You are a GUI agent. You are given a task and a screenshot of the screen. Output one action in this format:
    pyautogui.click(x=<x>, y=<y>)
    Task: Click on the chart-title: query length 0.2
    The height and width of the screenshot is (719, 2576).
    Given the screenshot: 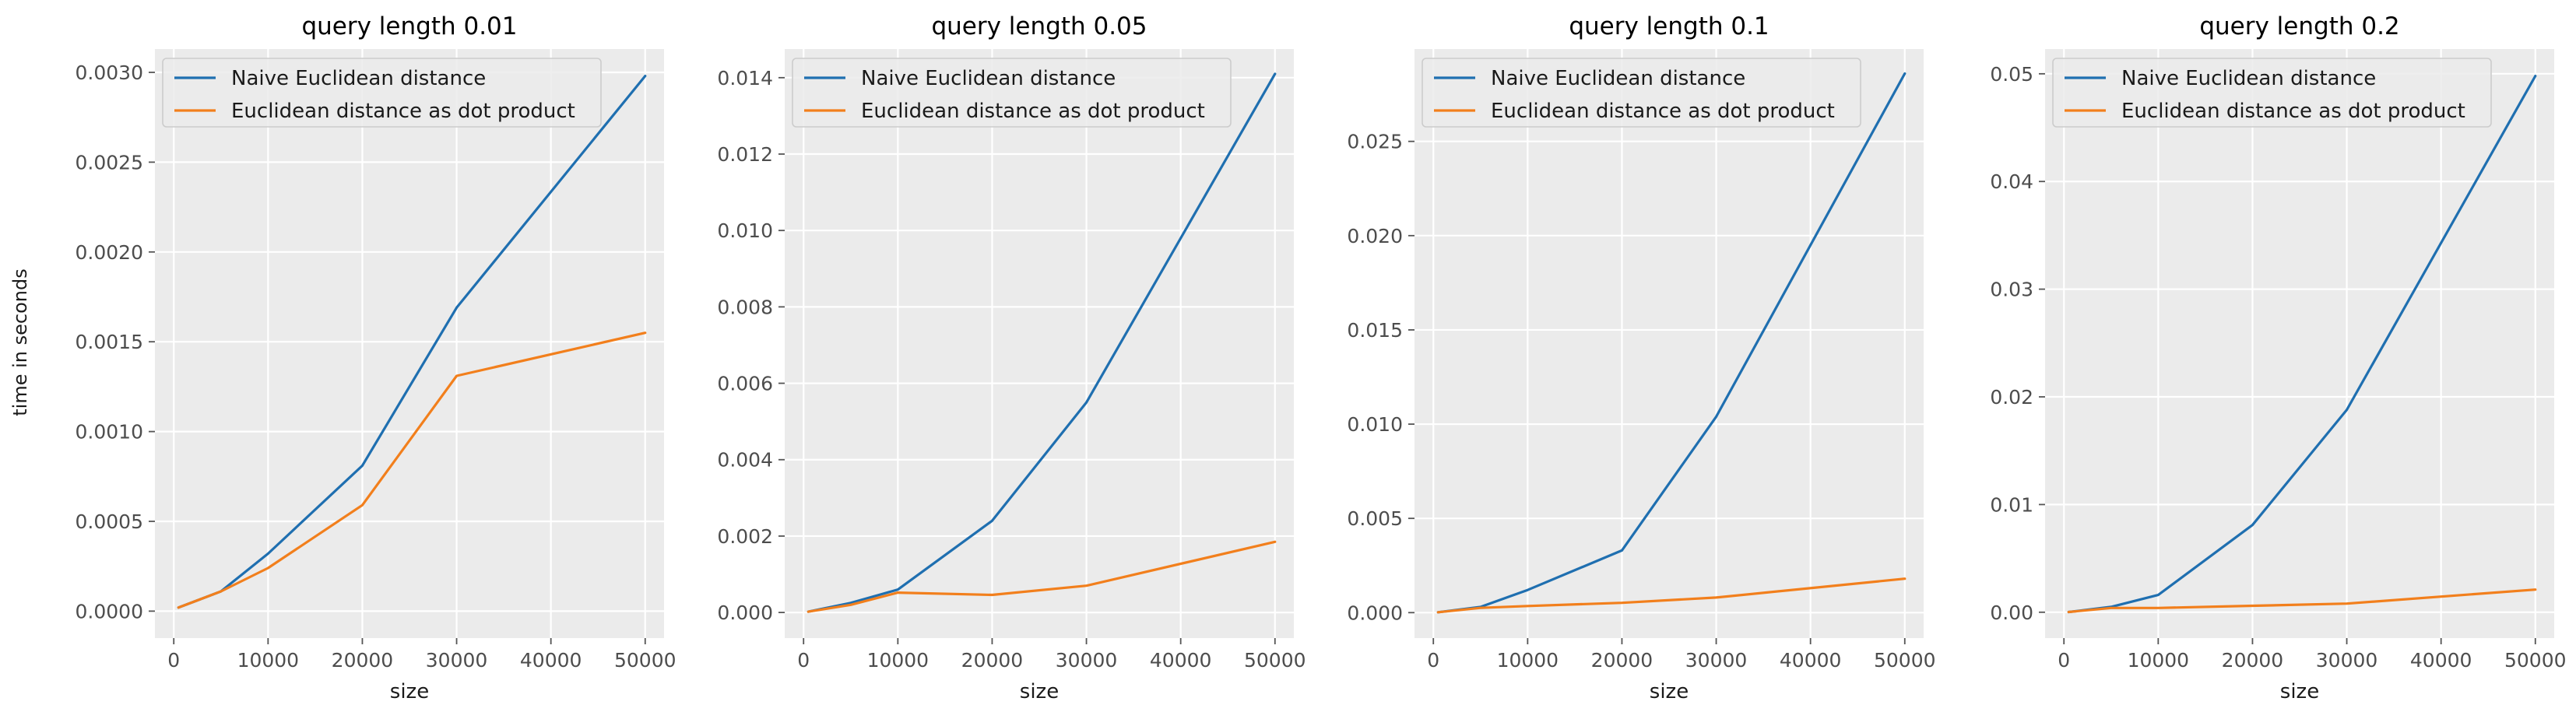 What is the action you would take?
    pyautogui.click(x=2299, y=26)
    